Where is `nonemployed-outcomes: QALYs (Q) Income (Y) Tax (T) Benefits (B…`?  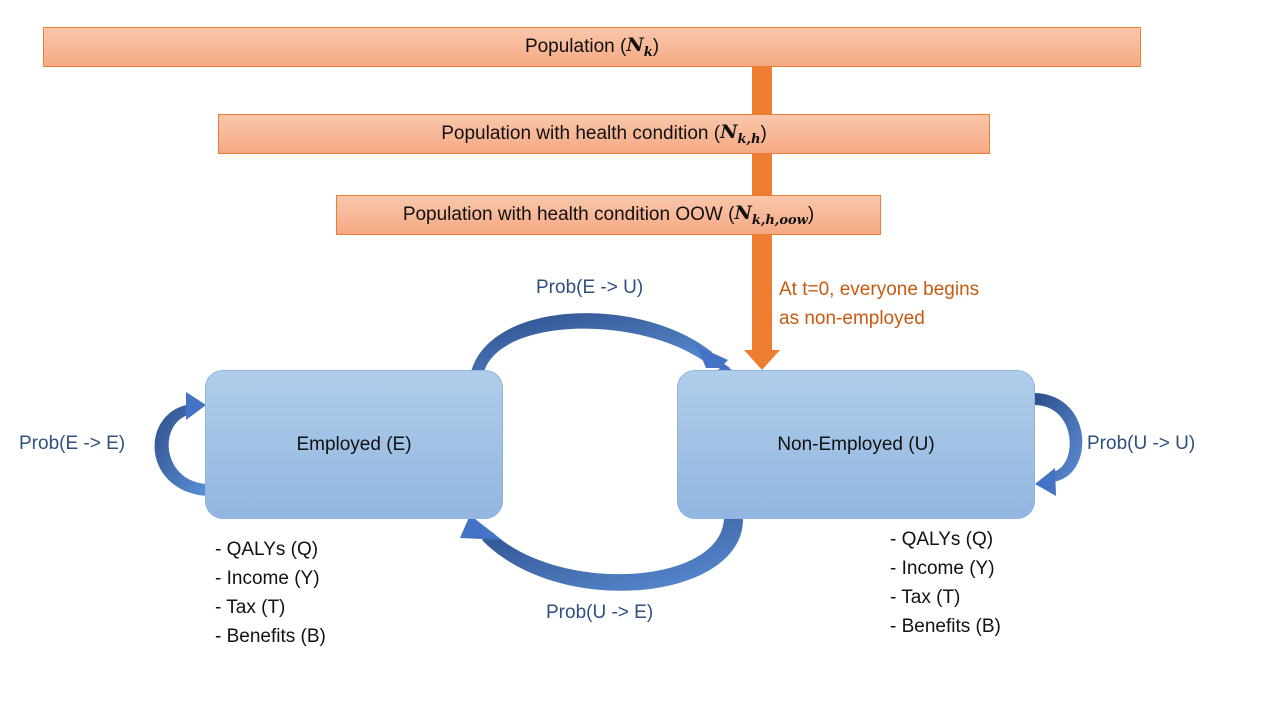
nonemployed-outcomes: QALYs (Q) Income (Y) Tax (T) Benefits (B… is located at coordinates (945, 583).